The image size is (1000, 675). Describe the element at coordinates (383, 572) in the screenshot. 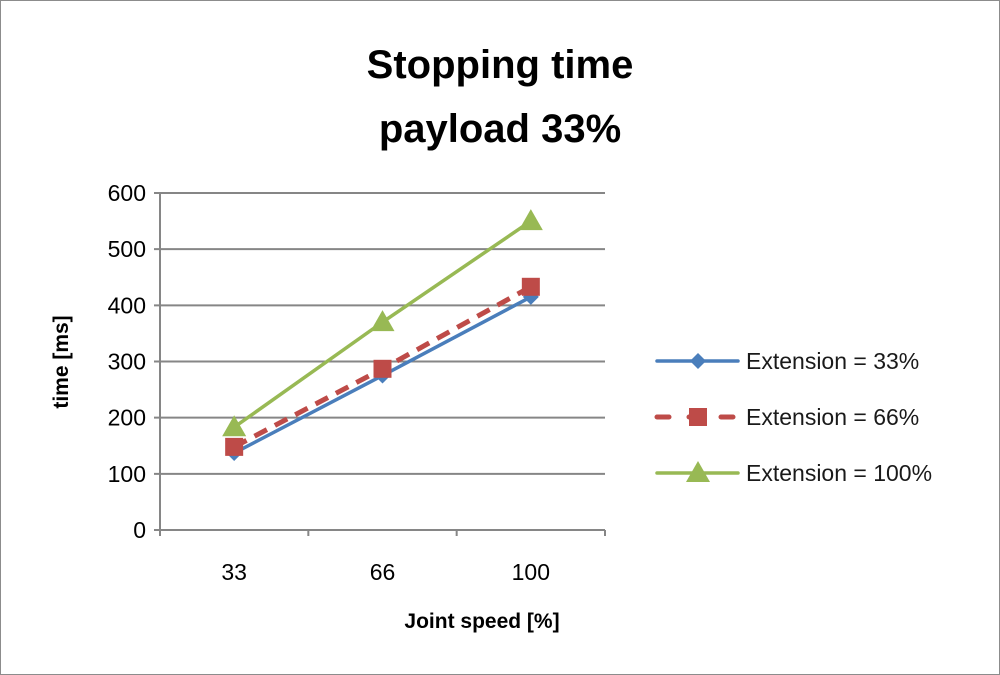

I see `x-tick-label: 66` at that location.